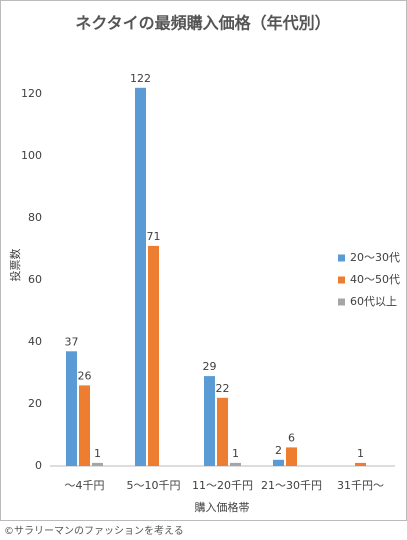 Image resolution: width=407 pixels, height=540 pixels. I want to click on value-label: 26, so click(85, 375).